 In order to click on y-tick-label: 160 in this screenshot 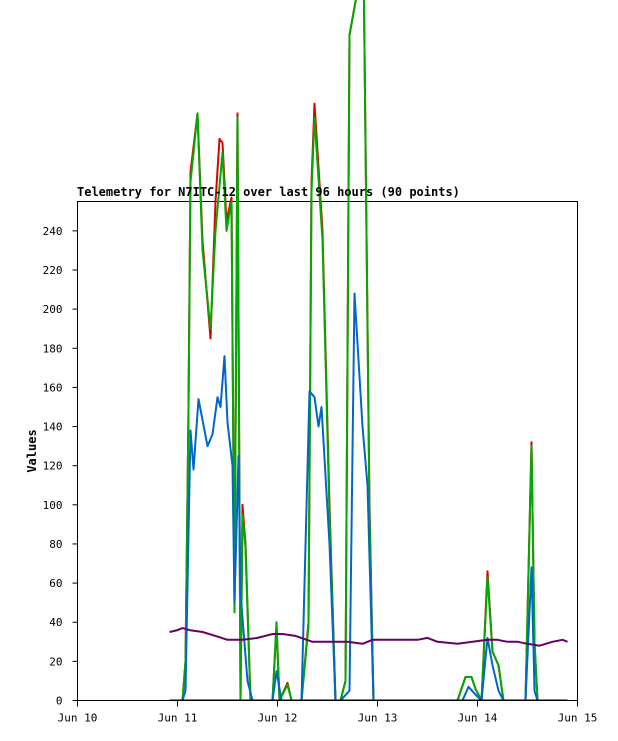, I will do `click(53, 387)`.